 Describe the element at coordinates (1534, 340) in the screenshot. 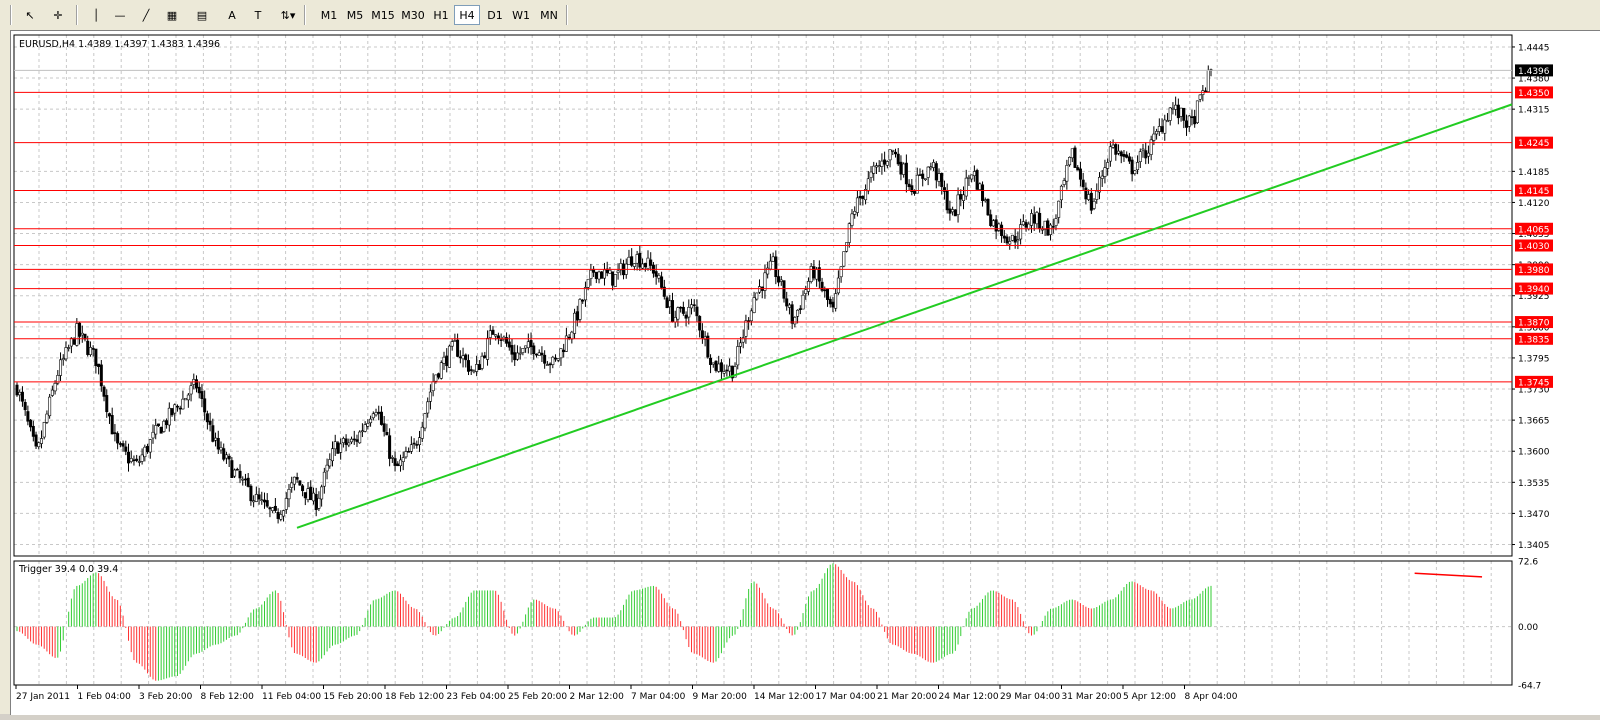

I see `level-price-label: 1.3835` at that location.